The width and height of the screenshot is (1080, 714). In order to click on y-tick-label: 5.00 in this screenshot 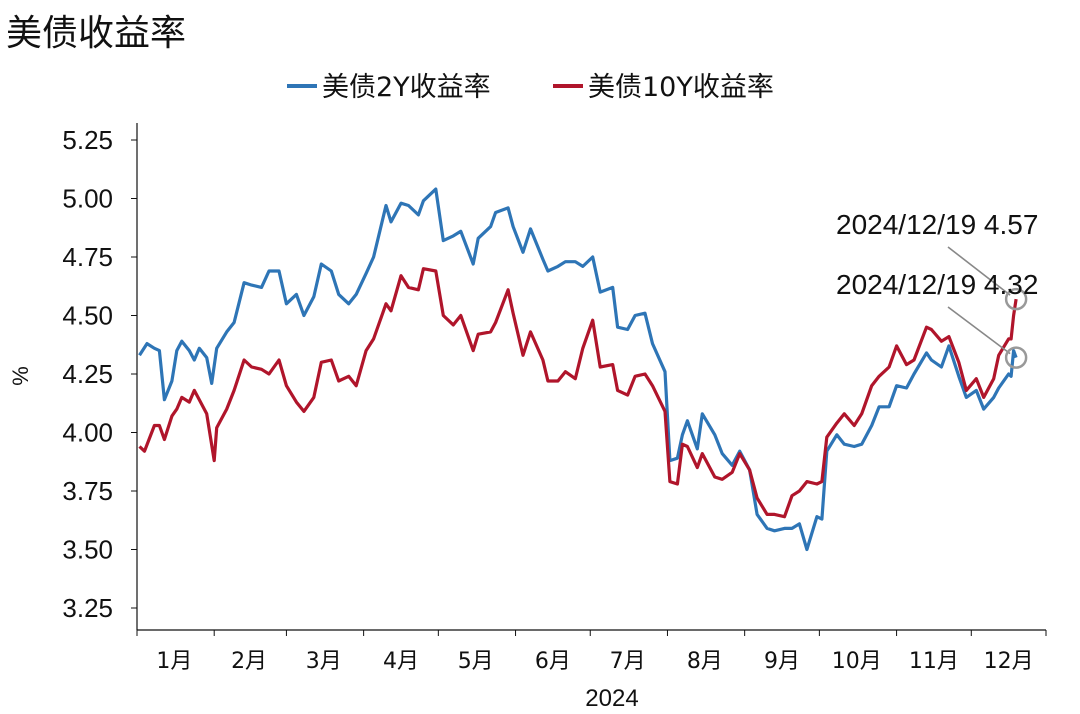, I will do `click(87, 199)`.